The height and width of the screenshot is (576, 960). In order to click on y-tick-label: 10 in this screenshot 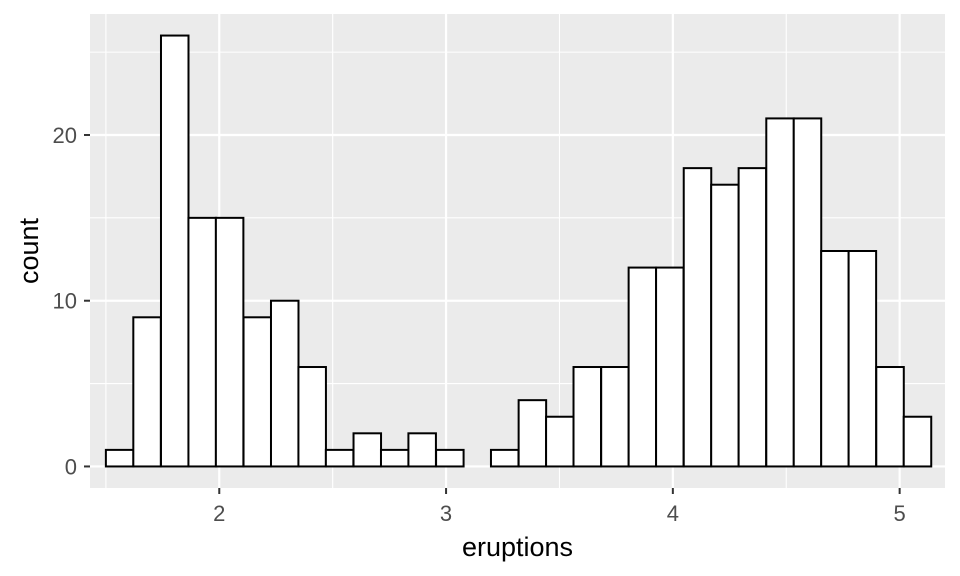, I will do `click(65, 301)`.